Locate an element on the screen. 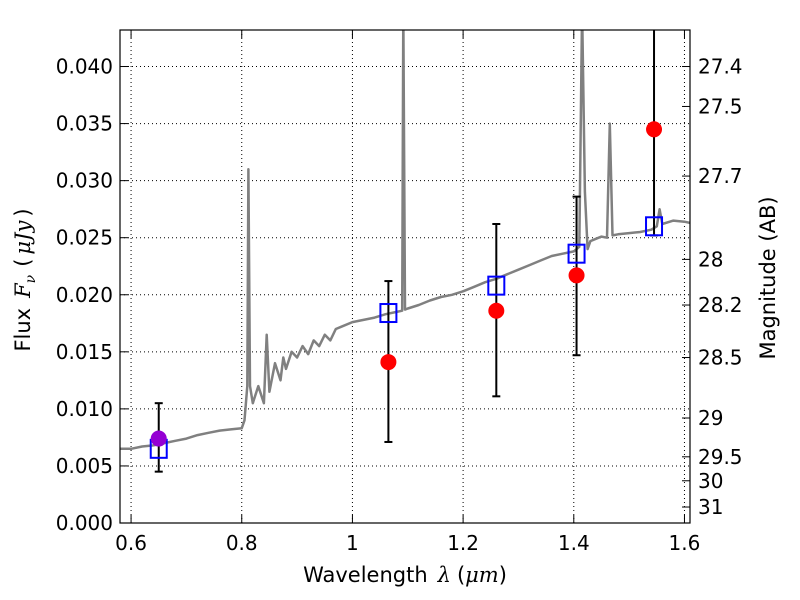  y-tick-label: 0.025 is located at coordinates (84, 238).